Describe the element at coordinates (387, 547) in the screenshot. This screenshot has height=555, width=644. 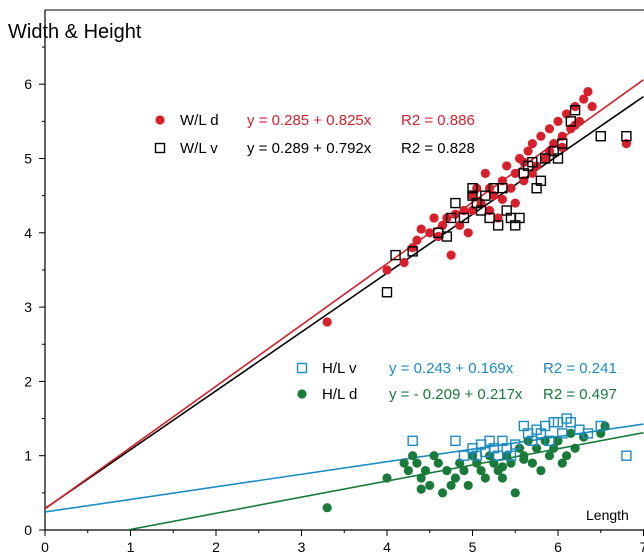
I see `x-tick-label: 4` at that location.